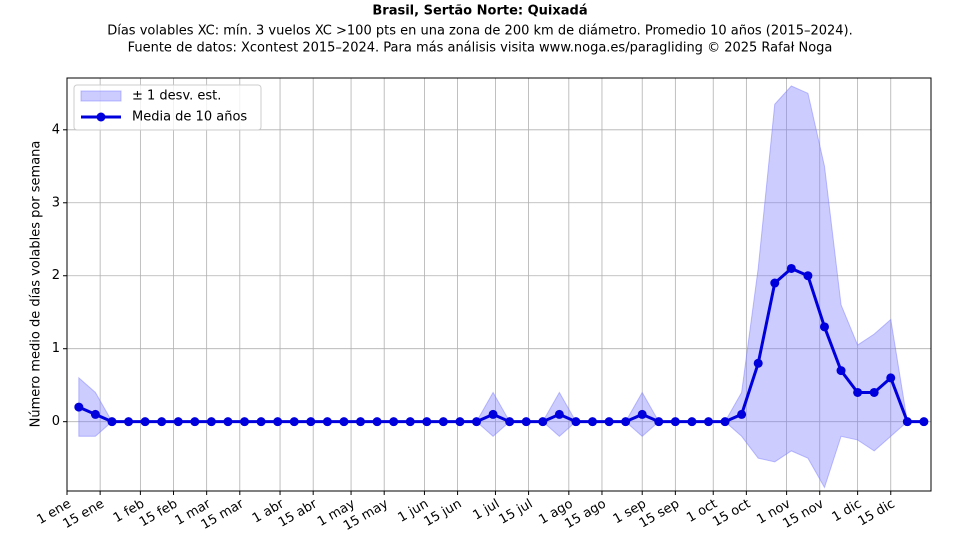 The image size is (960, 540). Describe the element at coordinates (176, 96) in the screenshot. I see `legend-label: ± 1 desv. est.` at that location.